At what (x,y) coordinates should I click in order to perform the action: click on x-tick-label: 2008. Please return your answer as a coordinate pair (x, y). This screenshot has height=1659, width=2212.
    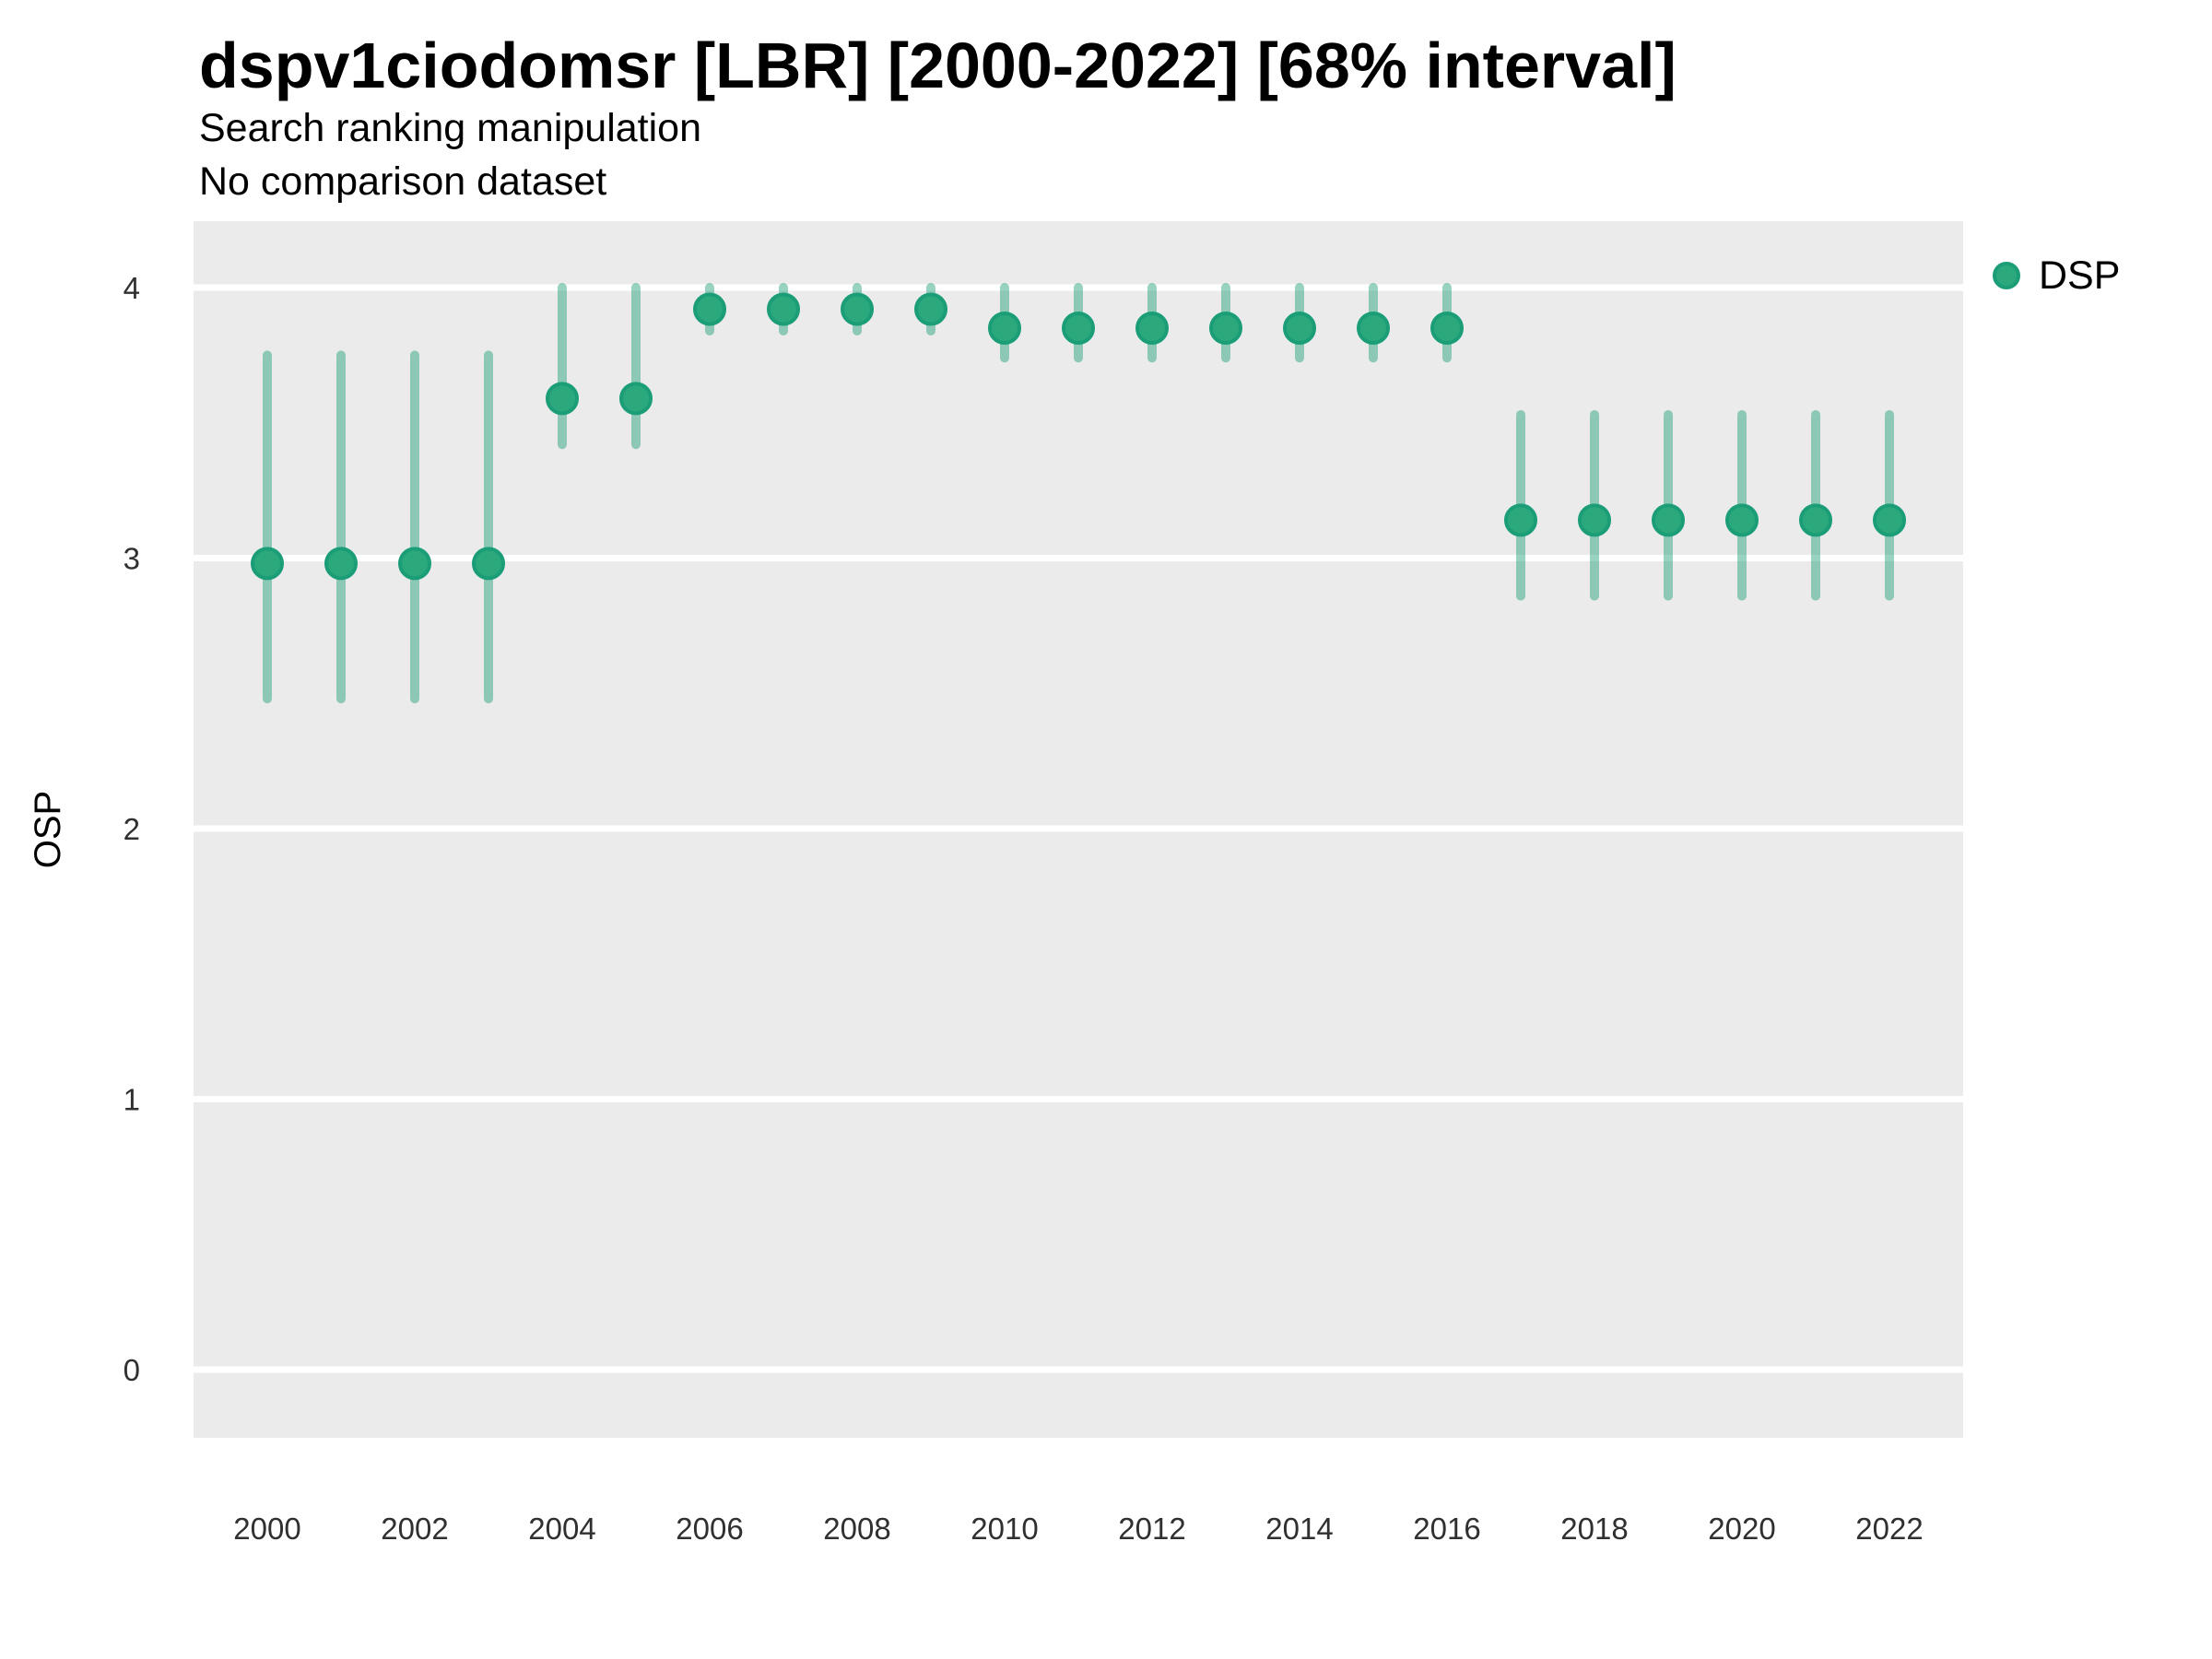
    Looking at the image, I should click on (856, 1529).